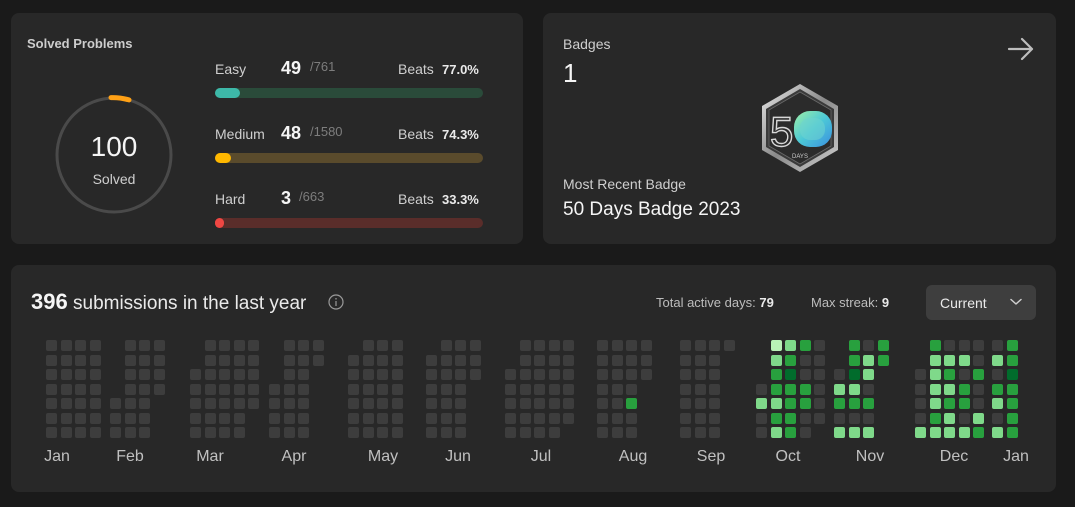 The width and height of the screenshot is (1075, 507). Describe the element at coordinates (981, 302) in the screenshot. I see `year-dropdown: Current` at that location.